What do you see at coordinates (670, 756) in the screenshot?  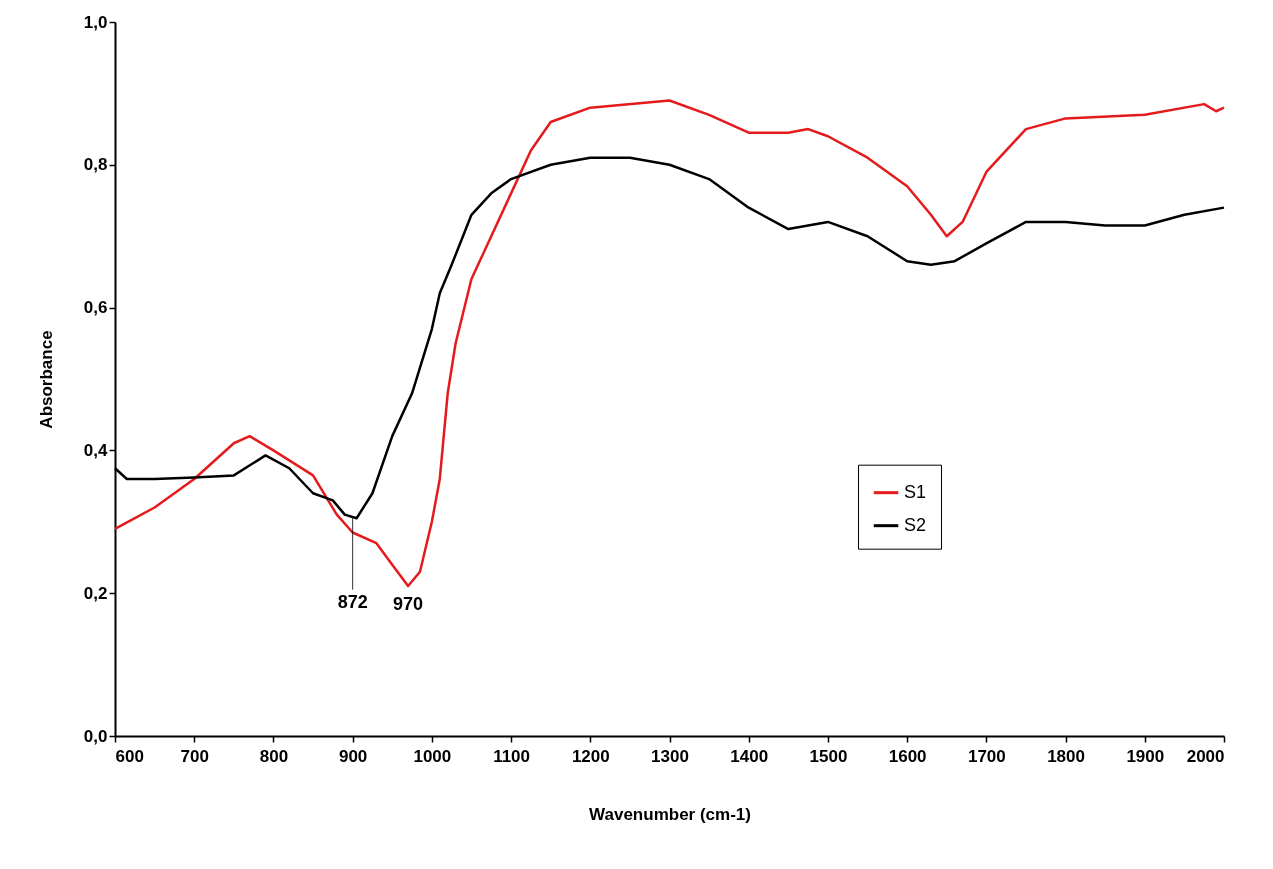 I see `x-tick-label: 1300` at bounding box center [670, 756].